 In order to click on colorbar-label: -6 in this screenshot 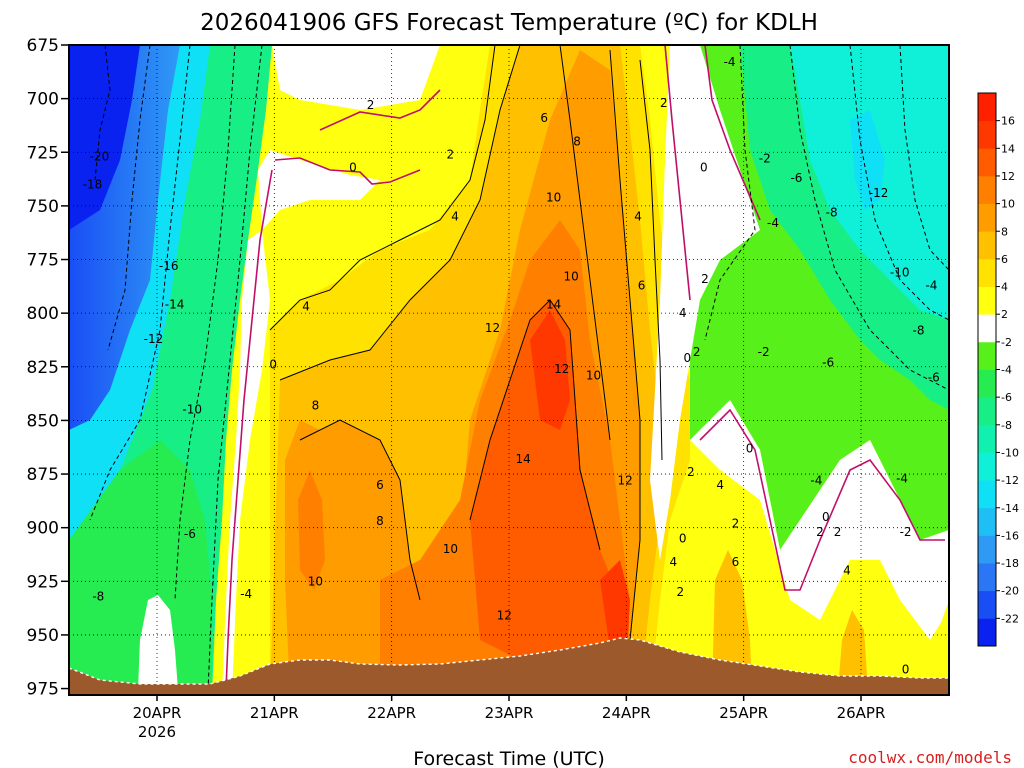, I will do `click(1006, 397)`.